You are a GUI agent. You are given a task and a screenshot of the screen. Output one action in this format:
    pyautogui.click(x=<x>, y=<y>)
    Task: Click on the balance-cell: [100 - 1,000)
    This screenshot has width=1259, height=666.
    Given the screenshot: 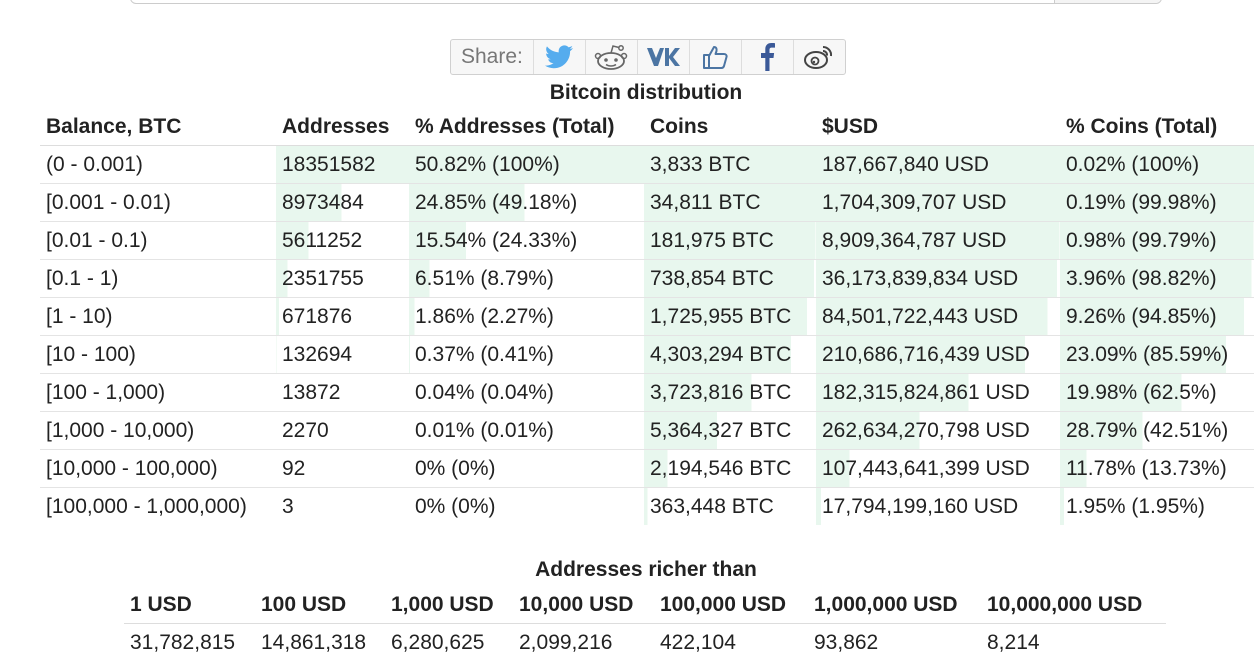 What is the action you would take?
    pyautogui.click(x=158, y=392)
    